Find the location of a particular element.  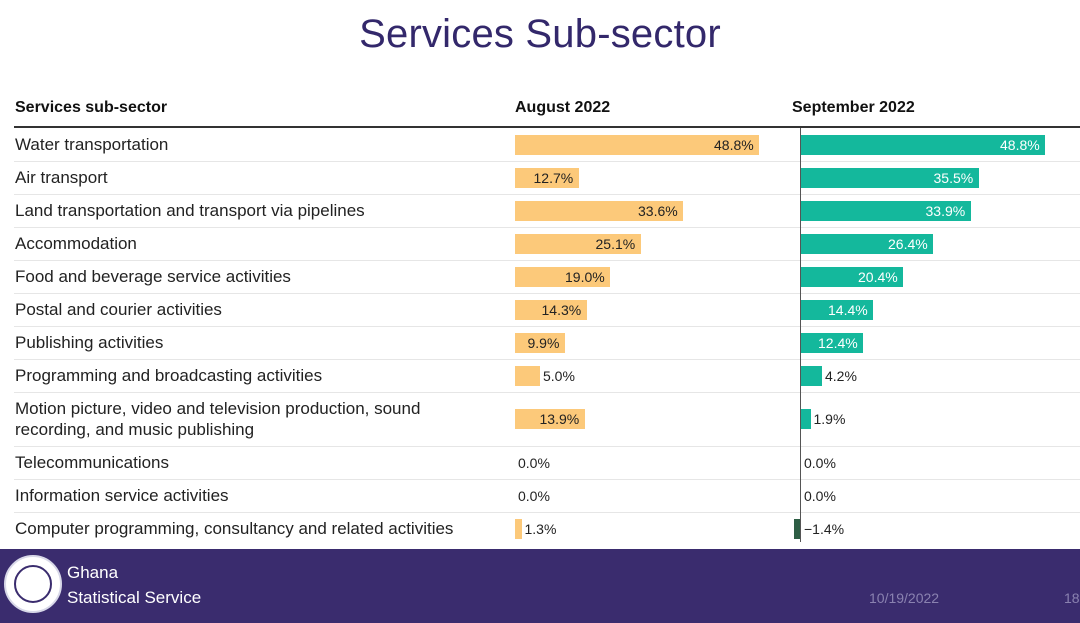

september-value-label: 26.4% is located at coordinates (908, 244).